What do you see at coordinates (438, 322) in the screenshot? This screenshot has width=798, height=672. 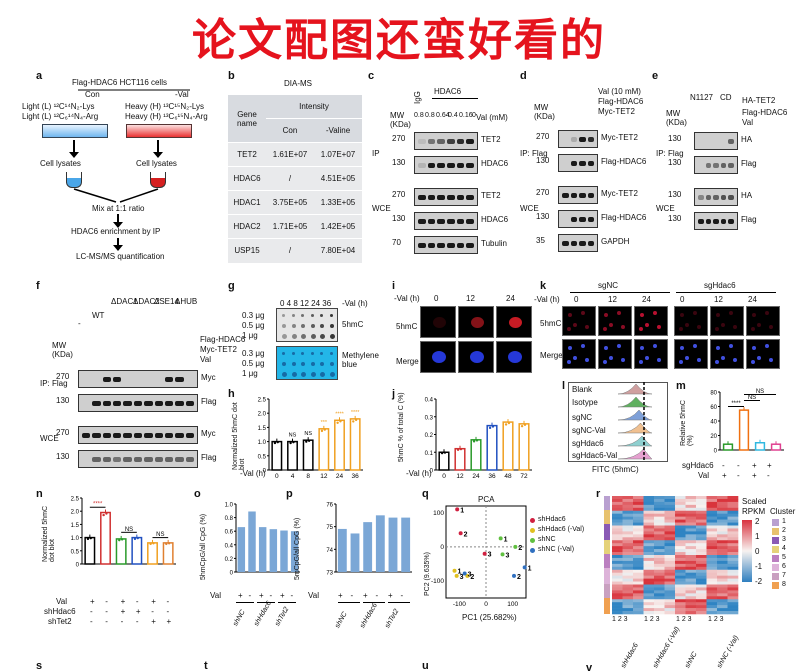 I see `i-image-5hmc` at bounding box center [438, 322].